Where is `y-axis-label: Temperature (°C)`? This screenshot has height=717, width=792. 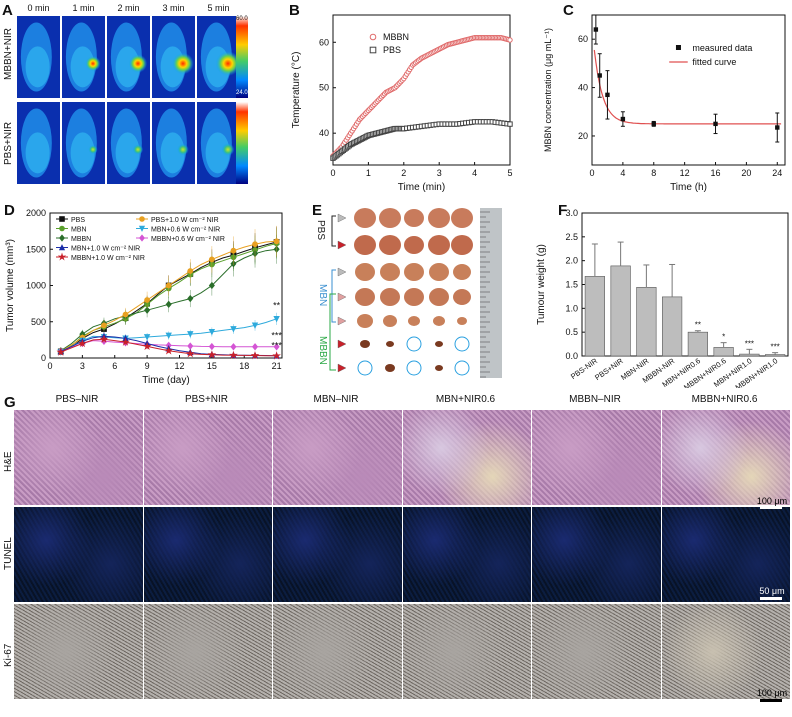
y-axis-label: Temperature (°C) is located at coordinates (296, 90).